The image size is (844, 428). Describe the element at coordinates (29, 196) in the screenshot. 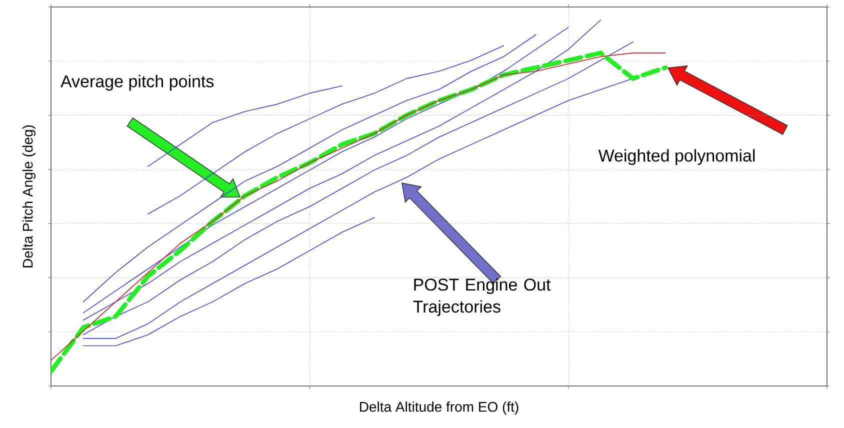

I see `y-axis-title: Delta Pitch Angle (deg)` at that location.